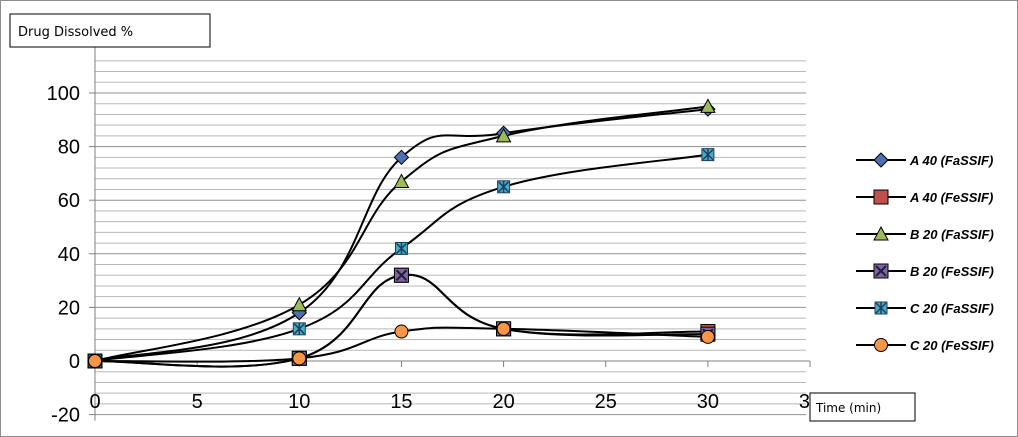  What do you see at coordinates (74, 362) in the screenshot?
I see `y-tick-label: 0` at bounding box center [74, 362].